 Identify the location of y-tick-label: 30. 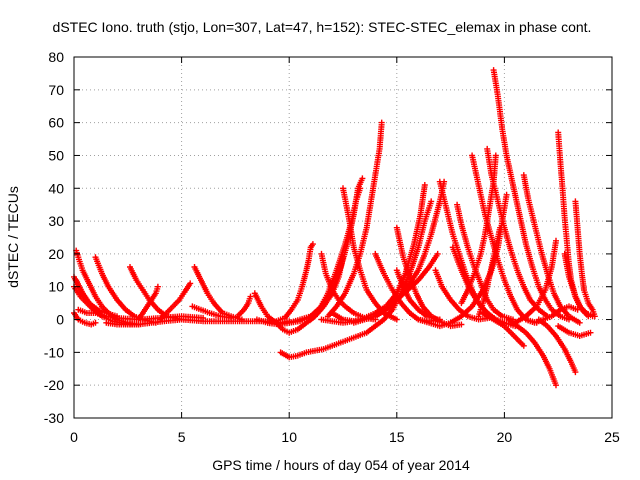
(56, 221).